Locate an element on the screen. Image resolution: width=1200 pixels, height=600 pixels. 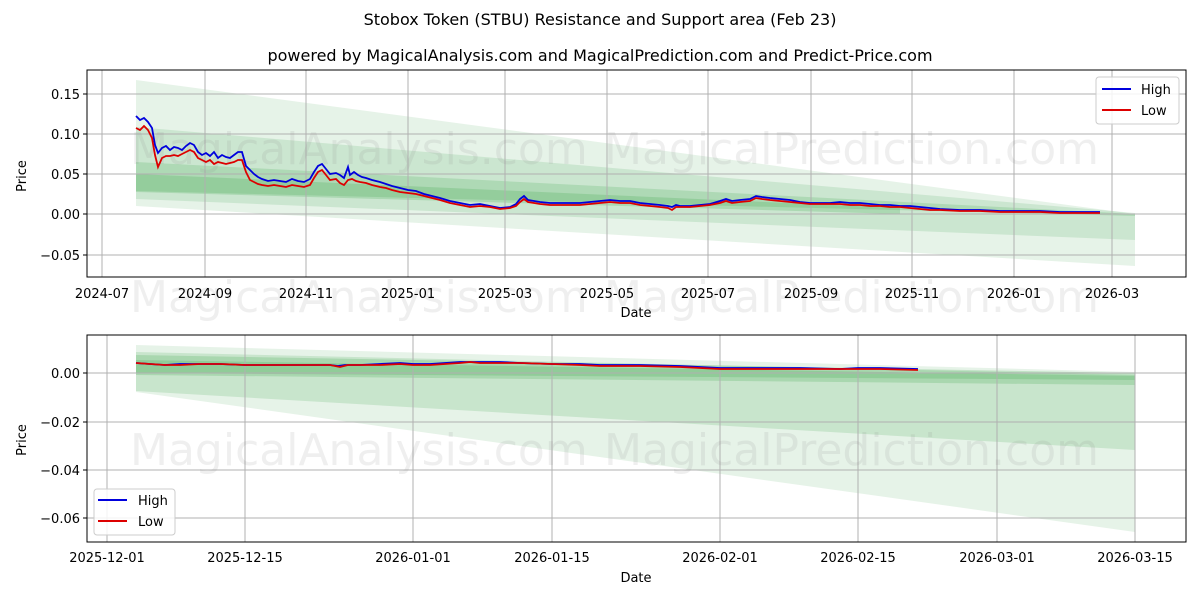
svg-text: 2026-02-15 is located at coordinates (858, 558).